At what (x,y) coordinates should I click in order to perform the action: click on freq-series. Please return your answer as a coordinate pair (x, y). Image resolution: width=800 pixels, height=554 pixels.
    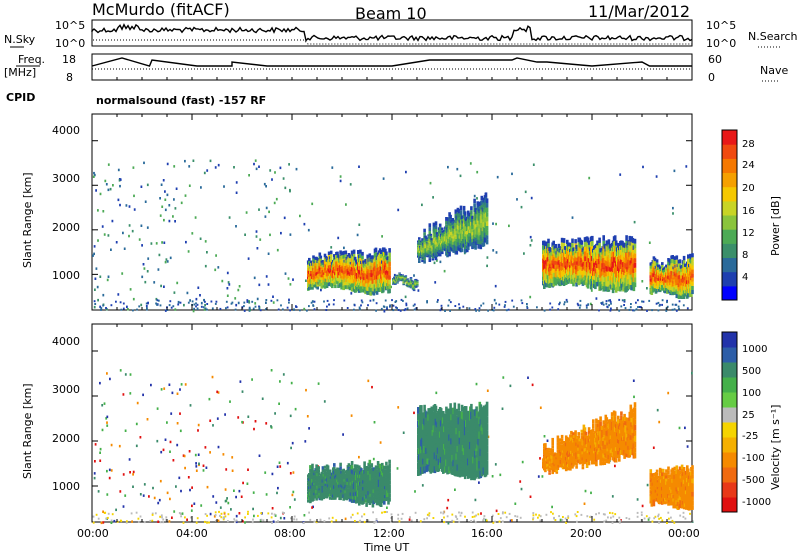
    Looking at the image, I should click on (391, 62).